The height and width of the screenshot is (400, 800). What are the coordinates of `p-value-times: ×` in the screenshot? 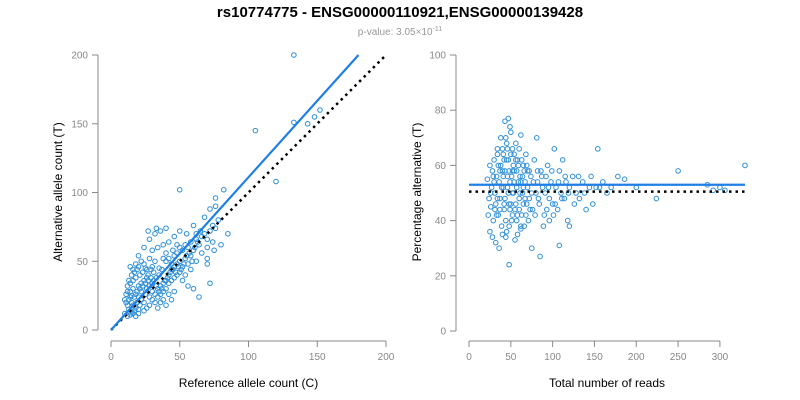 It's located at (419, 32).